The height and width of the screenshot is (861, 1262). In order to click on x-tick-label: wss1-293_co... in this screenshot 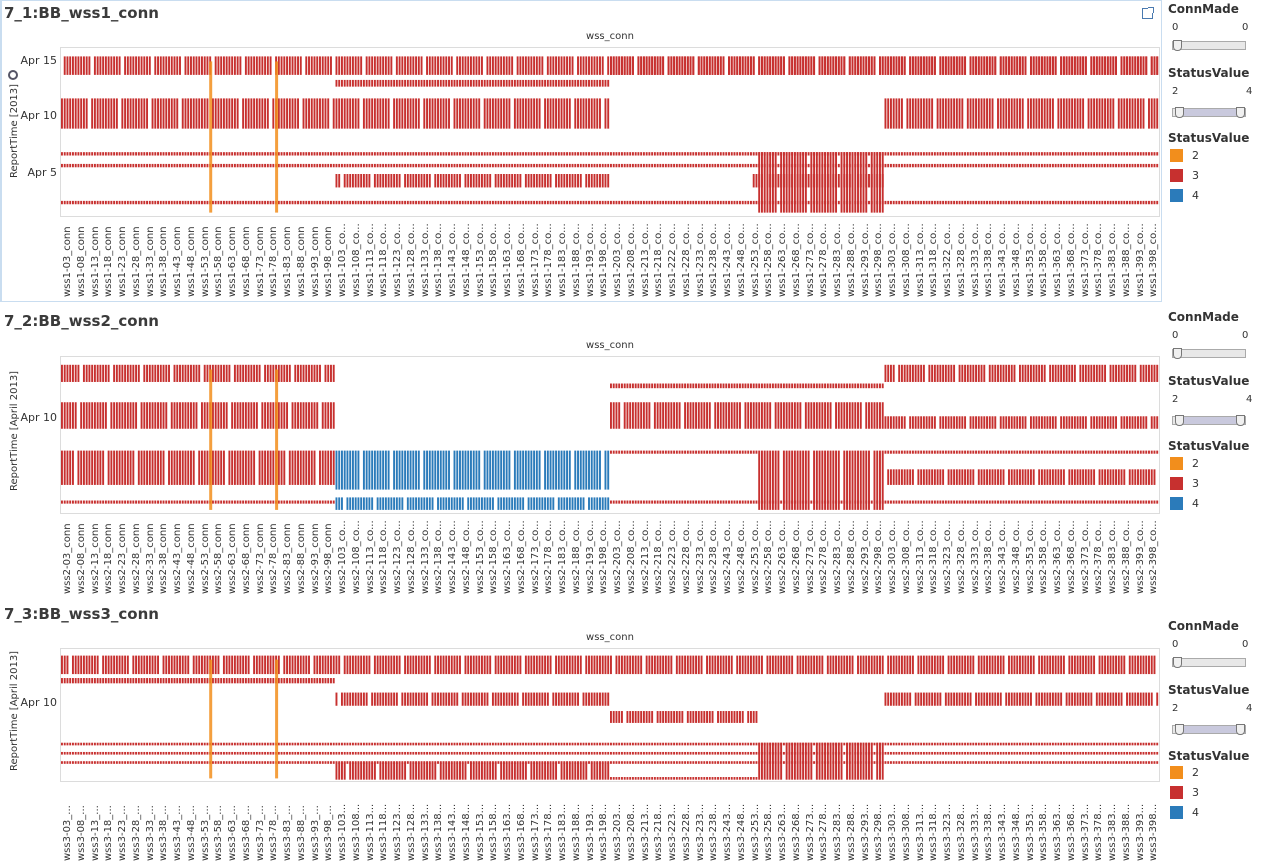, I will do `click(865, 260)`.